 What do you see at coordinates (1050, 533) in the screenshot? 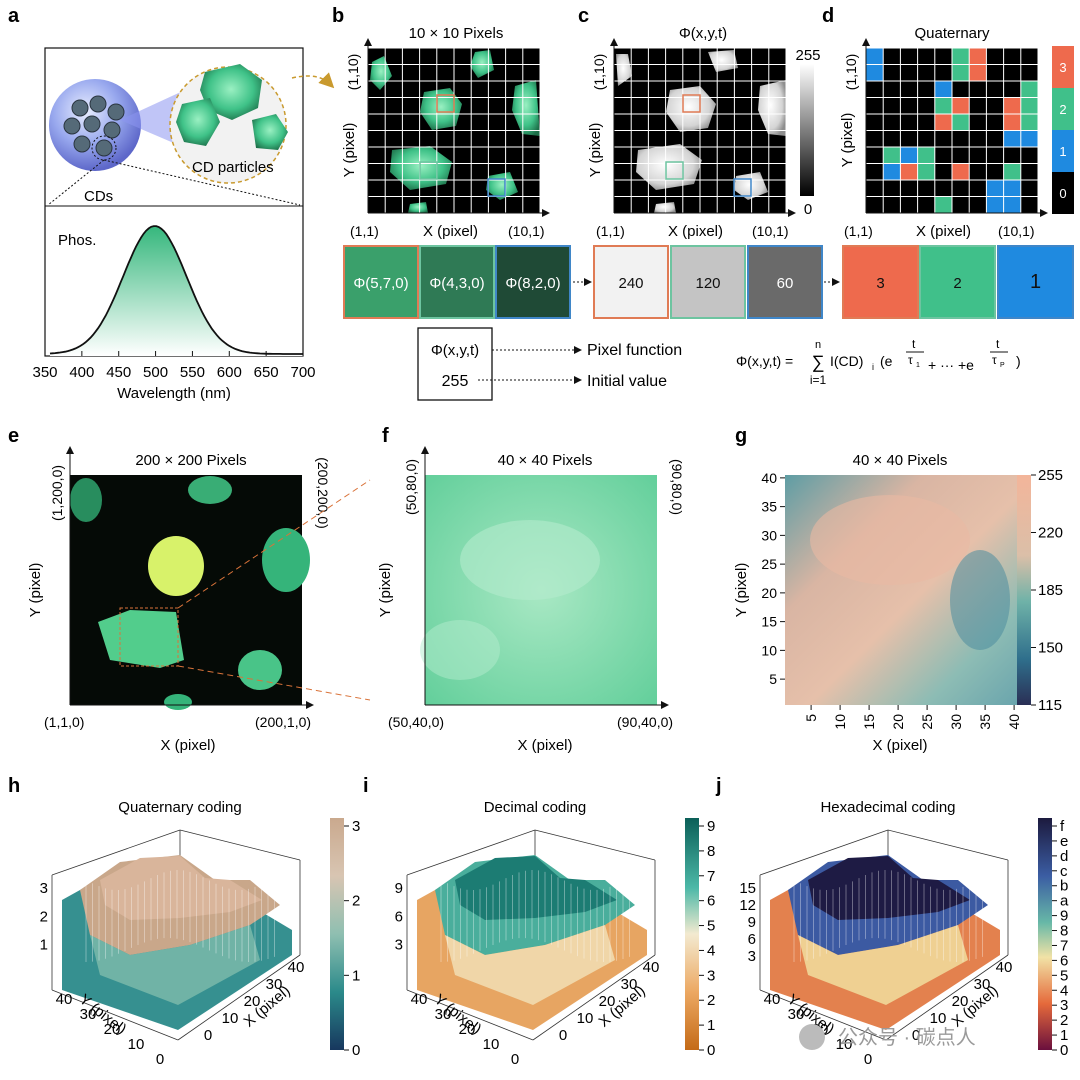
I see `colorbar-tick-label: 220` at bounding box center [1050, 533].